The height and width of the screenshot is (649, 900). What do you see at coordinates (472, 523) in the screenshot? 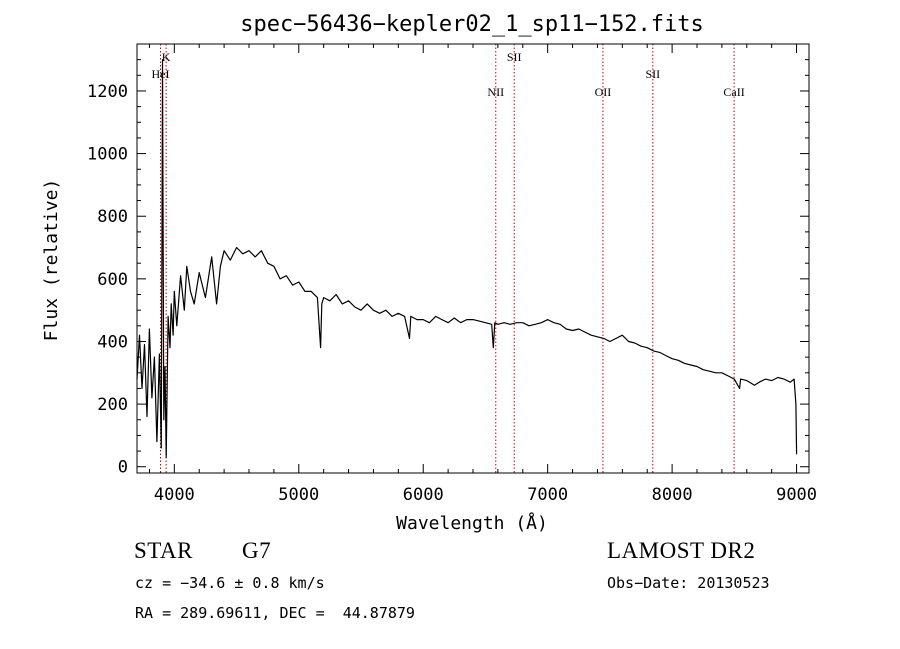
I see `x-axis-label: Wavelength (Å)` at bounding box center [472, 523].